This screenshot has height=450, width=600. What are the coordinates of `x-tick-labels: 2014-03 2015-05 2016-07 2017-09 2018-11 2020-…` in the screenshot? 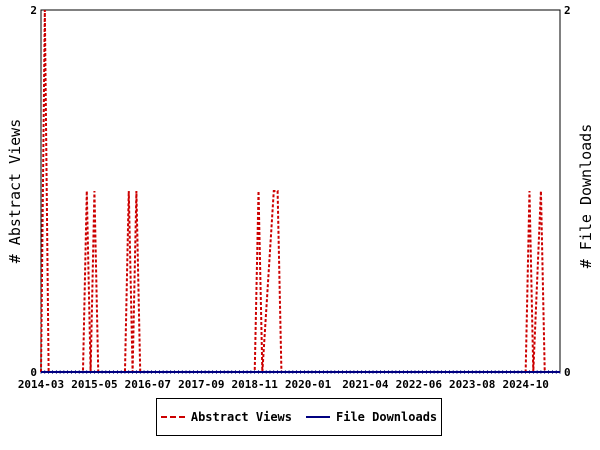 It's located at (283, 384).